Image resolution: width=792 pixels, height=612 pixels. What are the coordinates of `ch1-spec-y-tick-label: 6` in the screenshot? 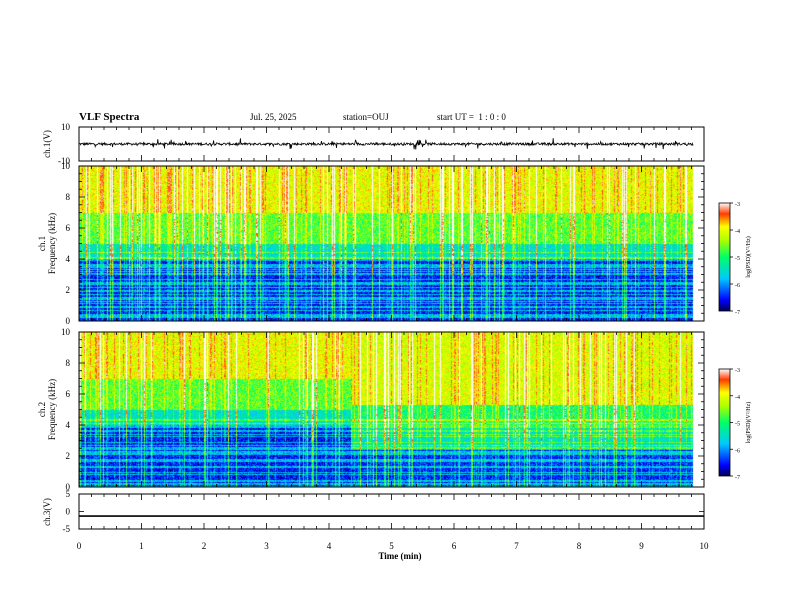 It's located at (68, 228).